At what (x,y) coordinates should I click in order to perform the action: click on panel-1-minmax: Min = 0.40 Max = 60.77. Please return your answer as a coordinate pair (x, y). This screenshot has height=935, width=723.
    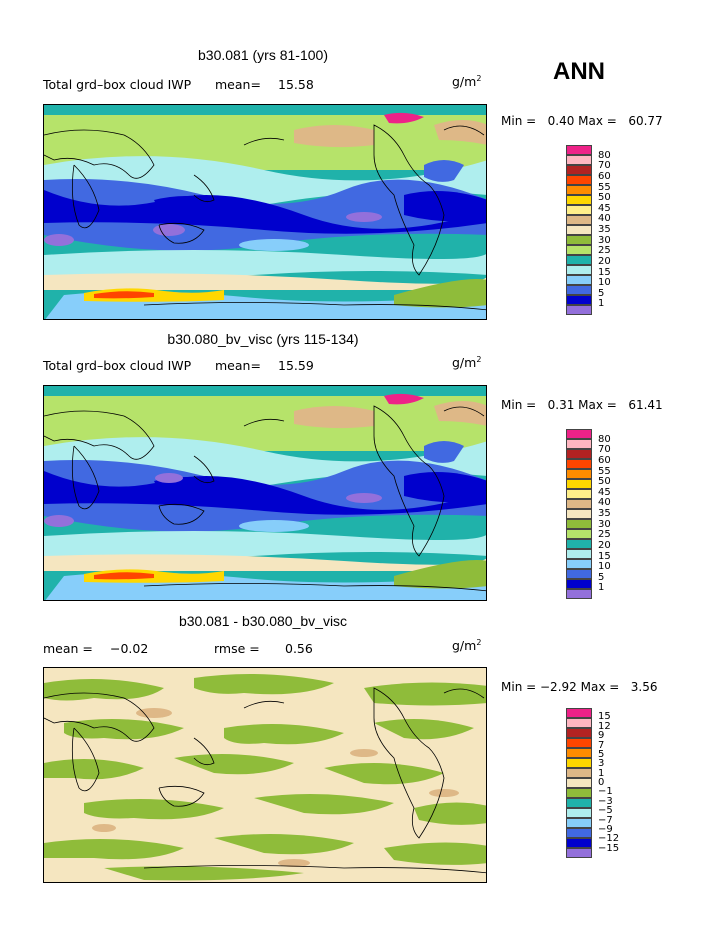
    Looking at the image, I should click on (582, 121).